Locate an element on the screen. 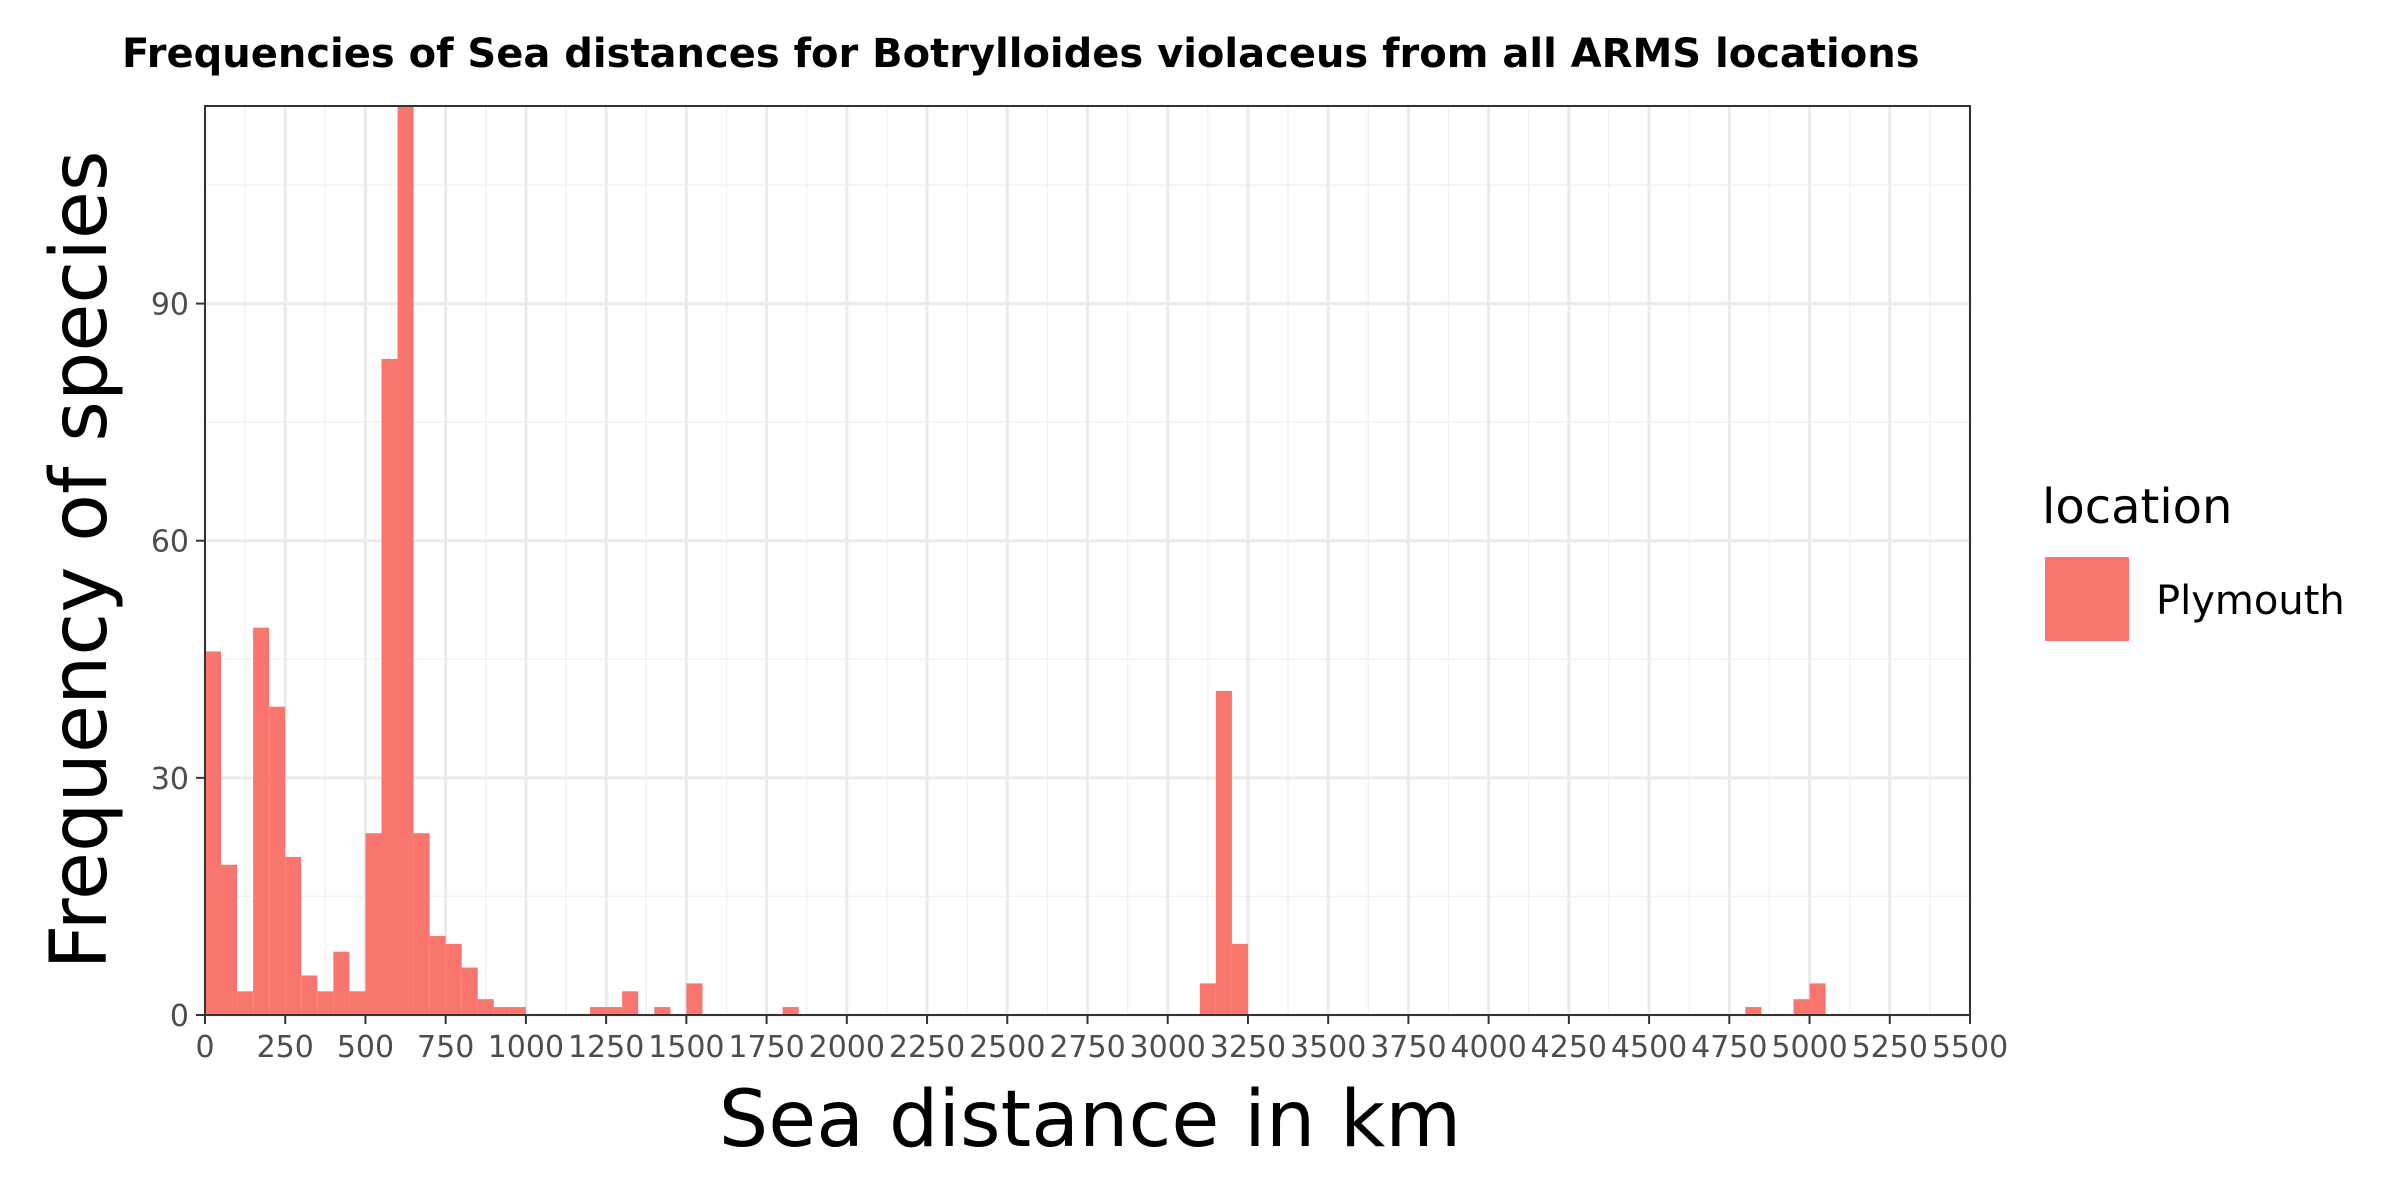  legend-label-plymouth: Plymouth is located at coordinates (2250, 601).